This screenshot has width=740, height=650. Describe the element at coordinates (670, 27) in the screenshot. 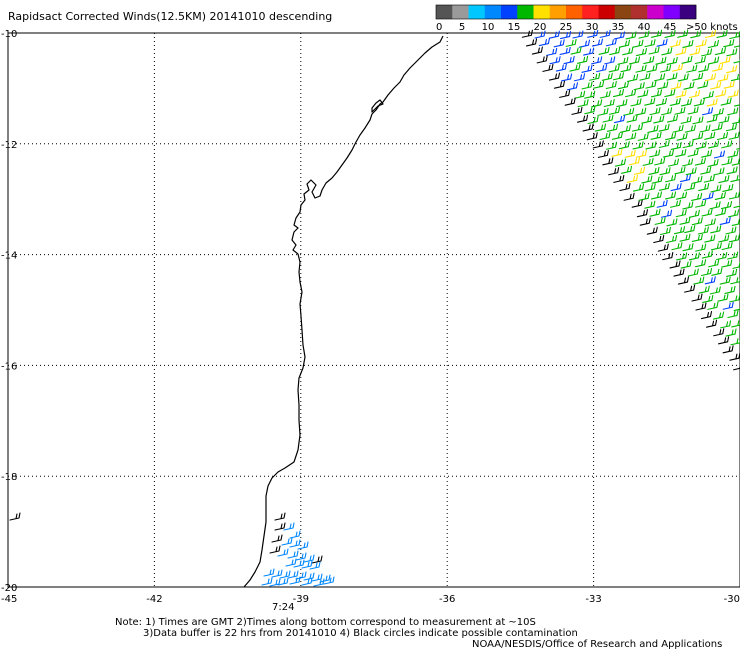

I see `legend-label: 45` at that location.